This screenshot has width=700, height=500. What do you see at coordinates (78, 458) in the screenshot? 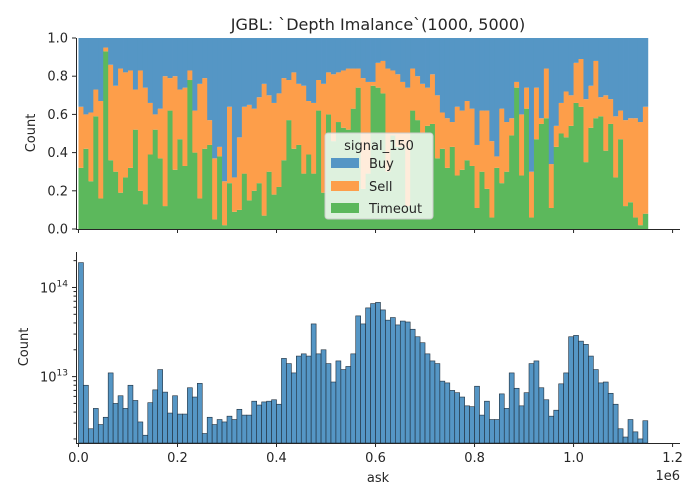
I see `bottom-x-tick-label: 0.0` at bounding box center [78, 458].